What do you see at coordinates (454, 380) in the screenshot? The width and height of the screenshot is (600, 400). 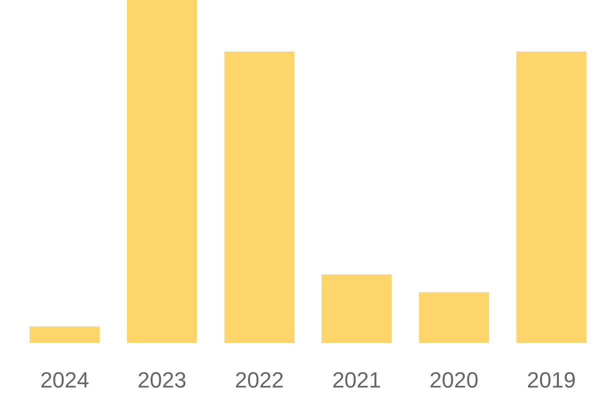 I see `x-tick-label: 2020` at bounding box center [454, 380].